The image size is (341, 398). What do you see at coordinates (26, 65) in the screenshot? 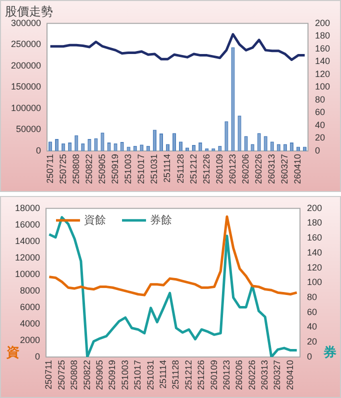
I see `y-tick-label: 200000` at bounding box center [26, 65].